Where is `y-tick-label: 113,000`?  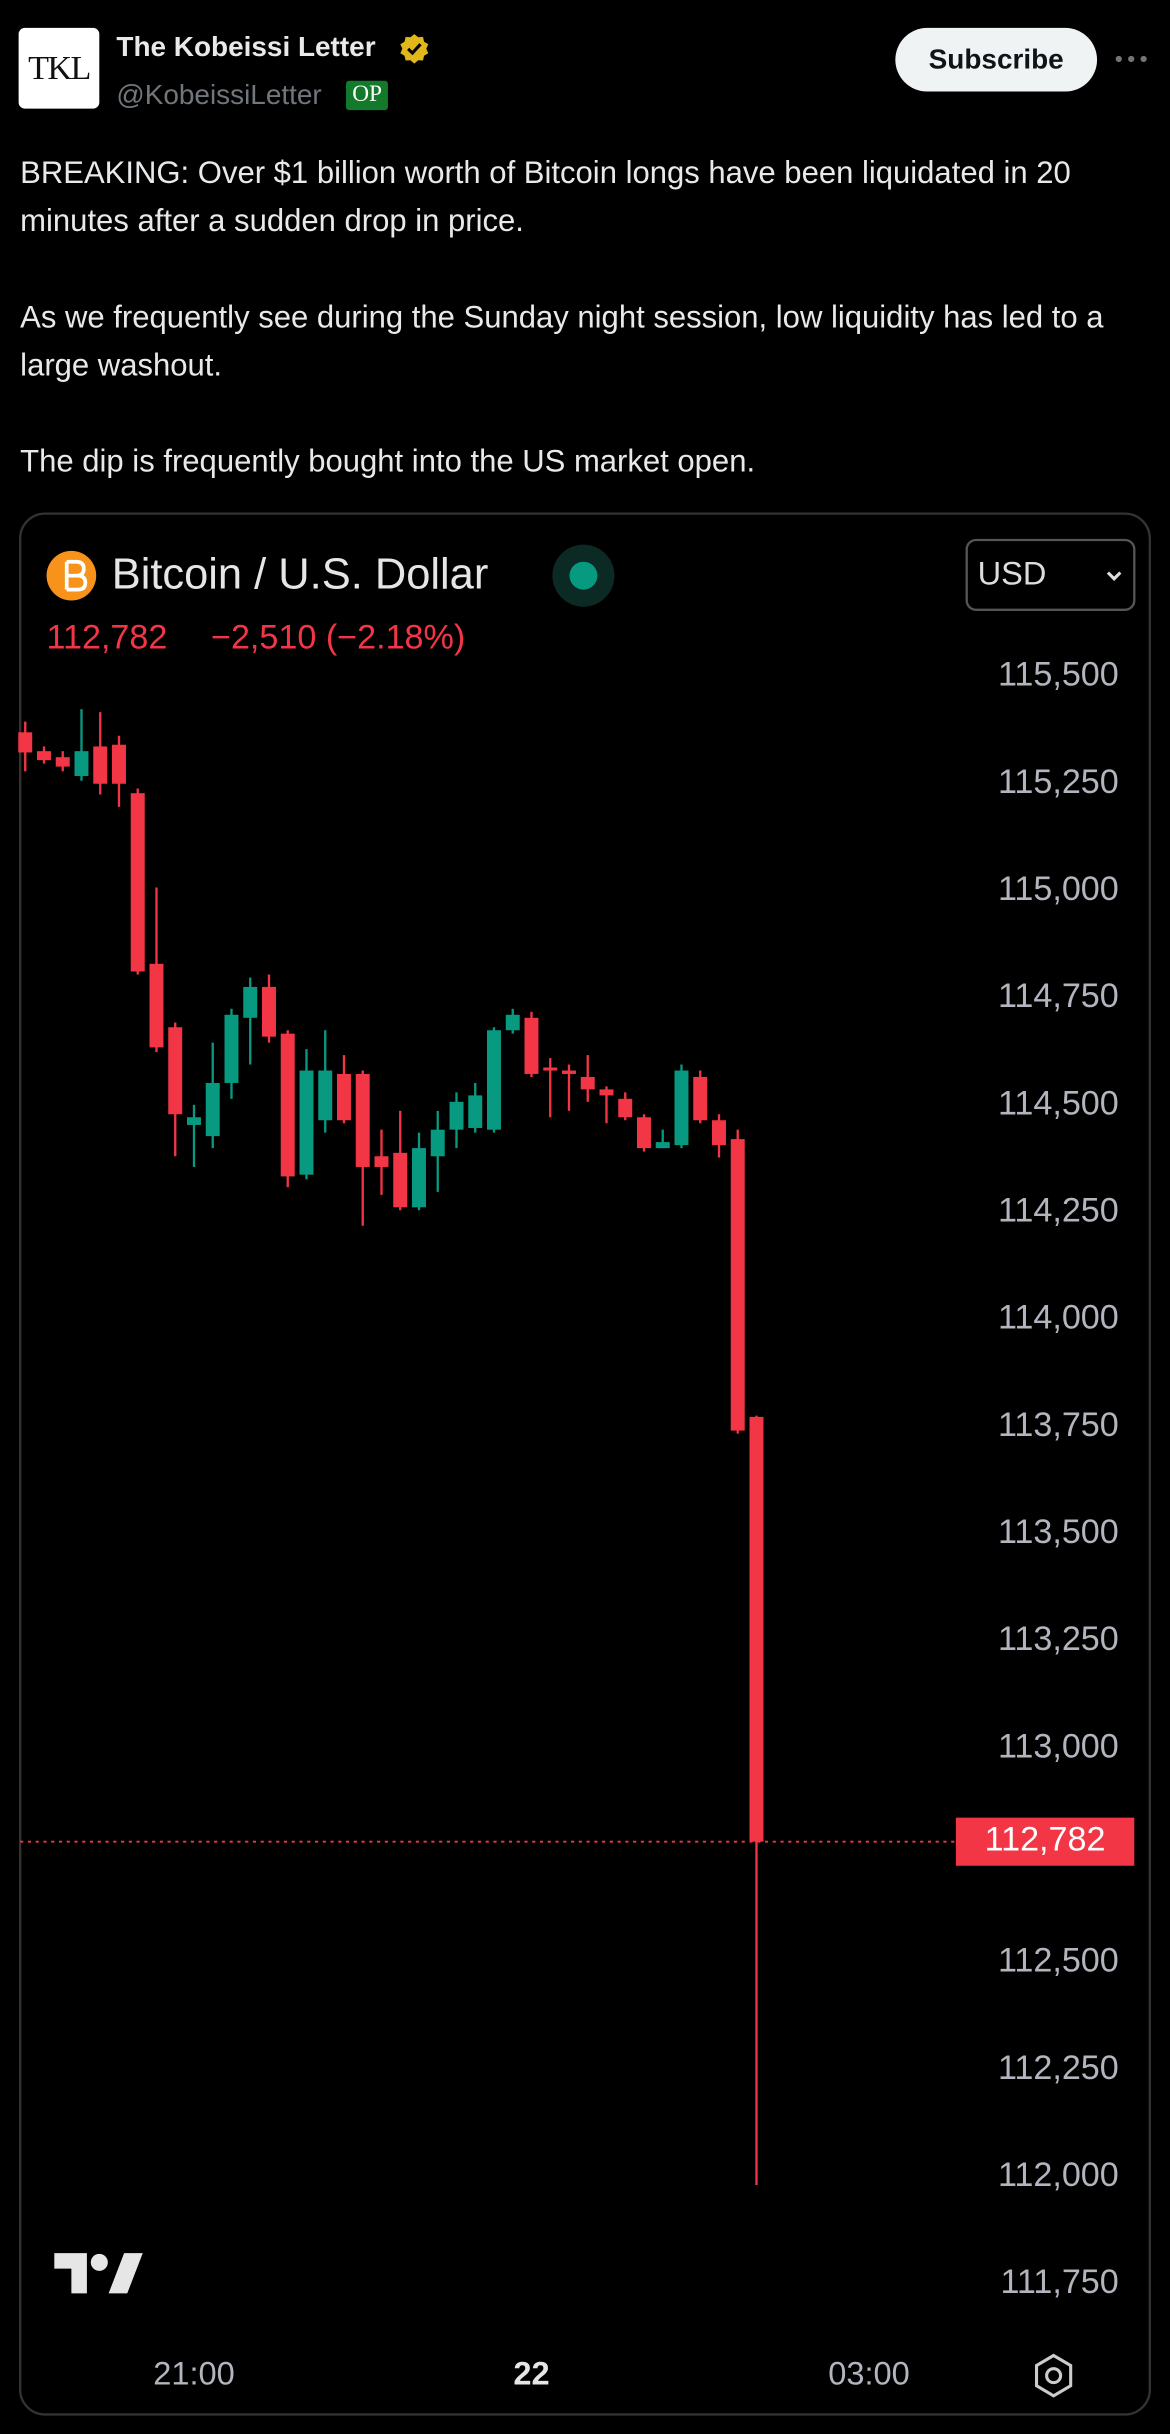 y-tick-label: 113,000 is located at coordinates (1058, 1746).